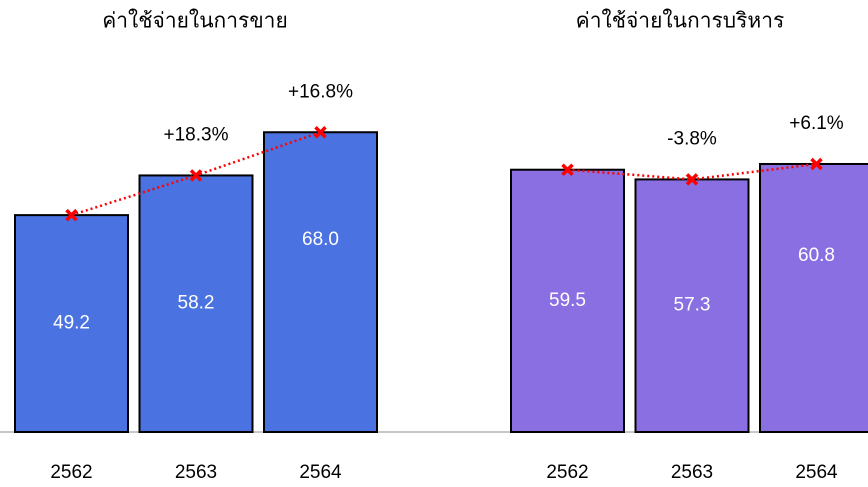 This screenshot has width=868, height=487. Describe the element at coordinates (196, 134) in the screenshot. I see `annotation: +18.3%` at that location.